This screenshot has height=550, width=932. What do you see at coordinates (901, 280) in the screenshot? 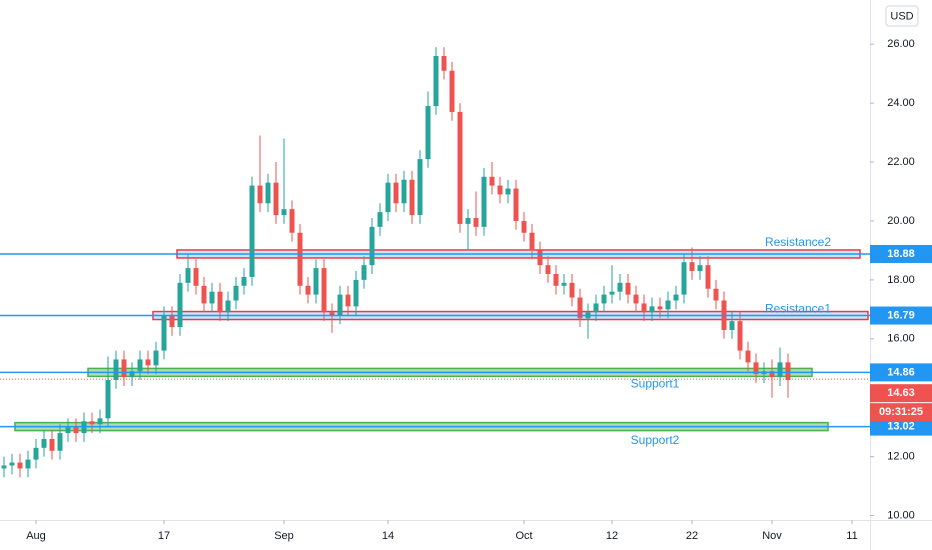
I see `y-tick-label: 18.00` at bounding box center [901, 280].